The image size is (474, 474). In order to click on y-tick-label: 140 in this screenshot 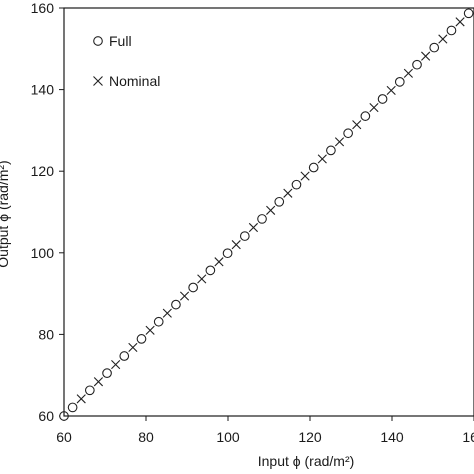, I will do `click(43, 90)`.